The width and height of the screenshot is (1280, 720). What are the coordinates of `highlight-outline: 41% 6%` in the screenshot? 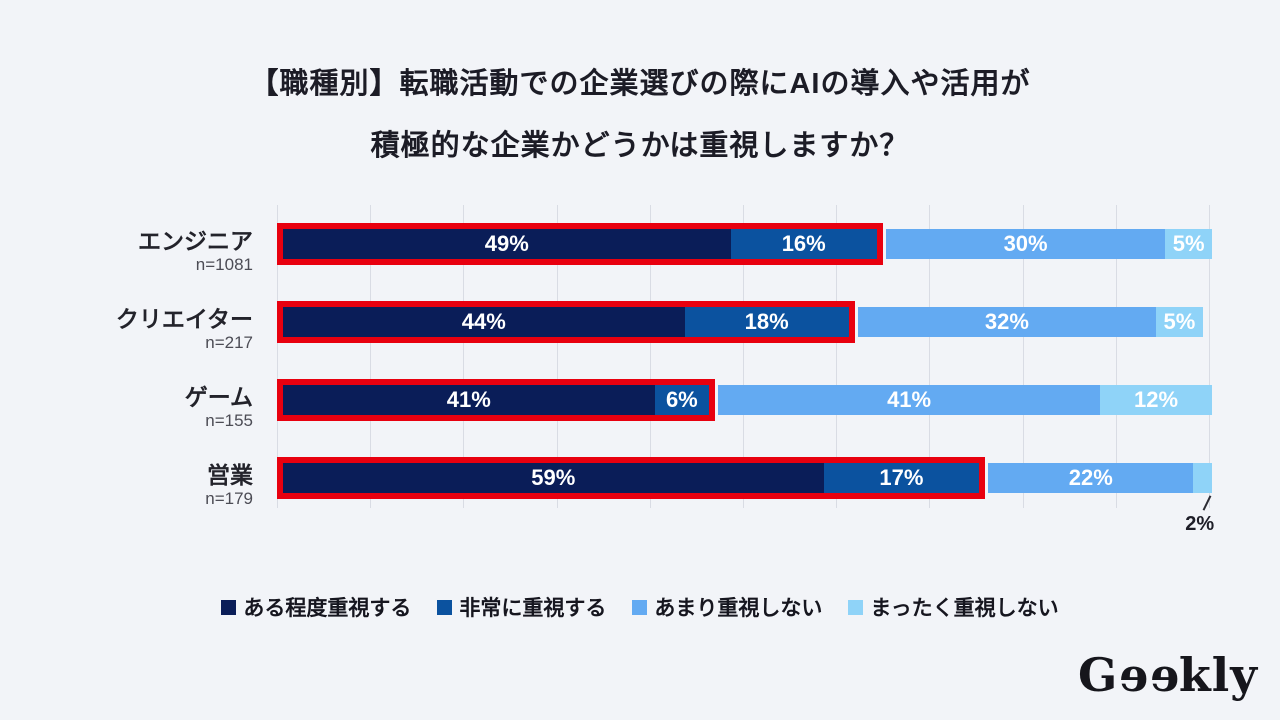 It's located at (496, 400).